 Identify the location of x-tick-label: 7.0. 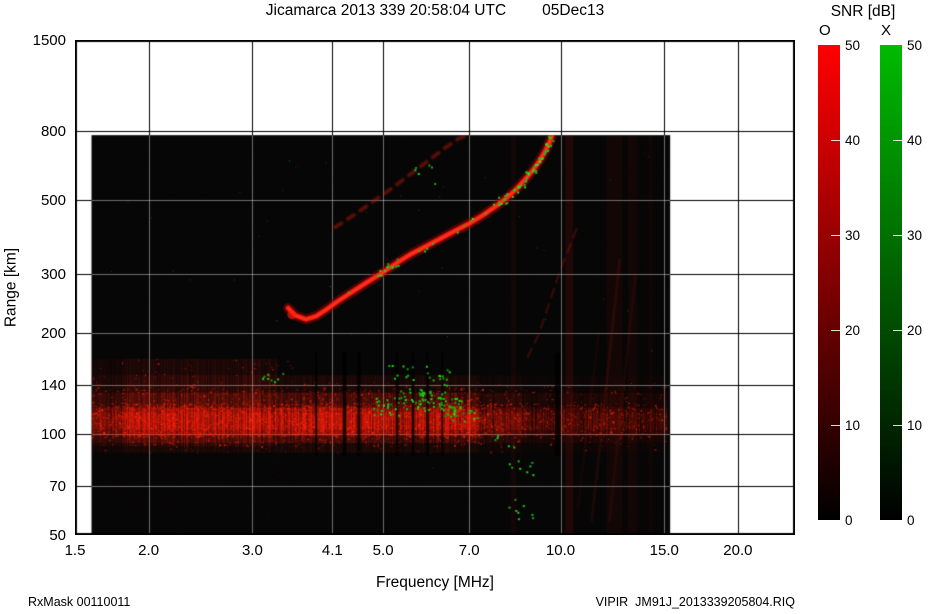
(469, 550).